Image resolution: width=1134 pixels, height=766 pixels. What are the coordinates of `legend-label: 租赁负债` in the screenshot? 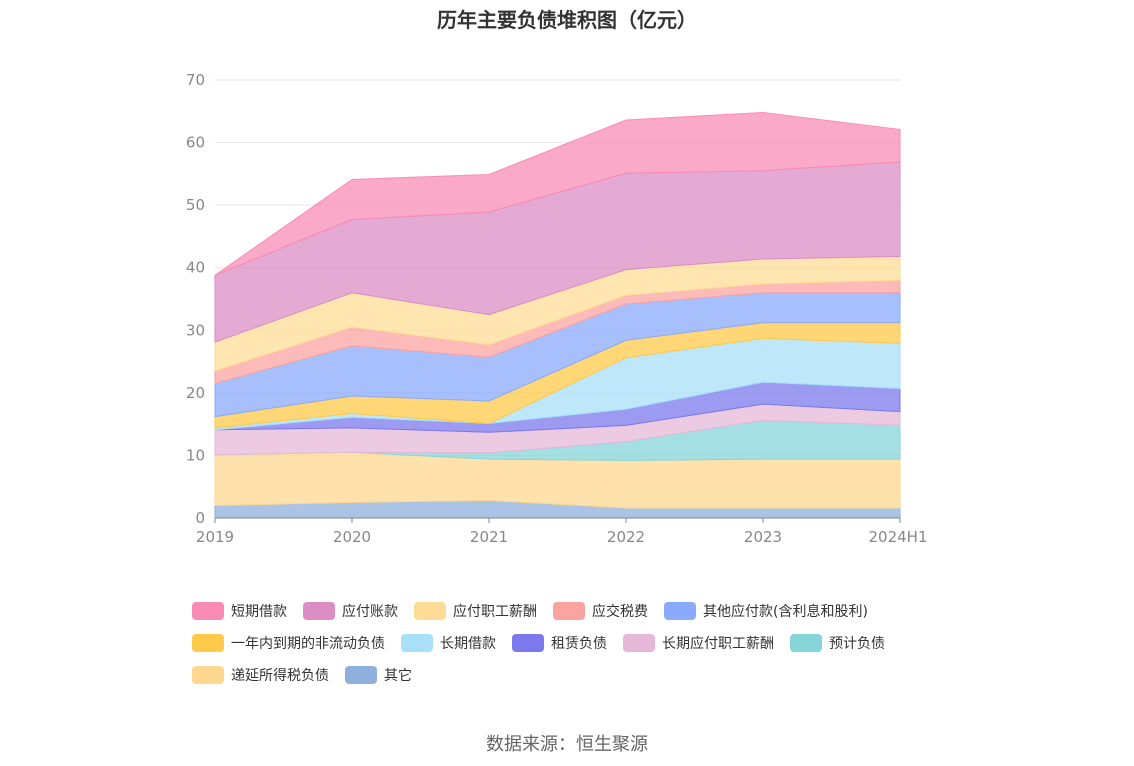 It's located at (579, 643).